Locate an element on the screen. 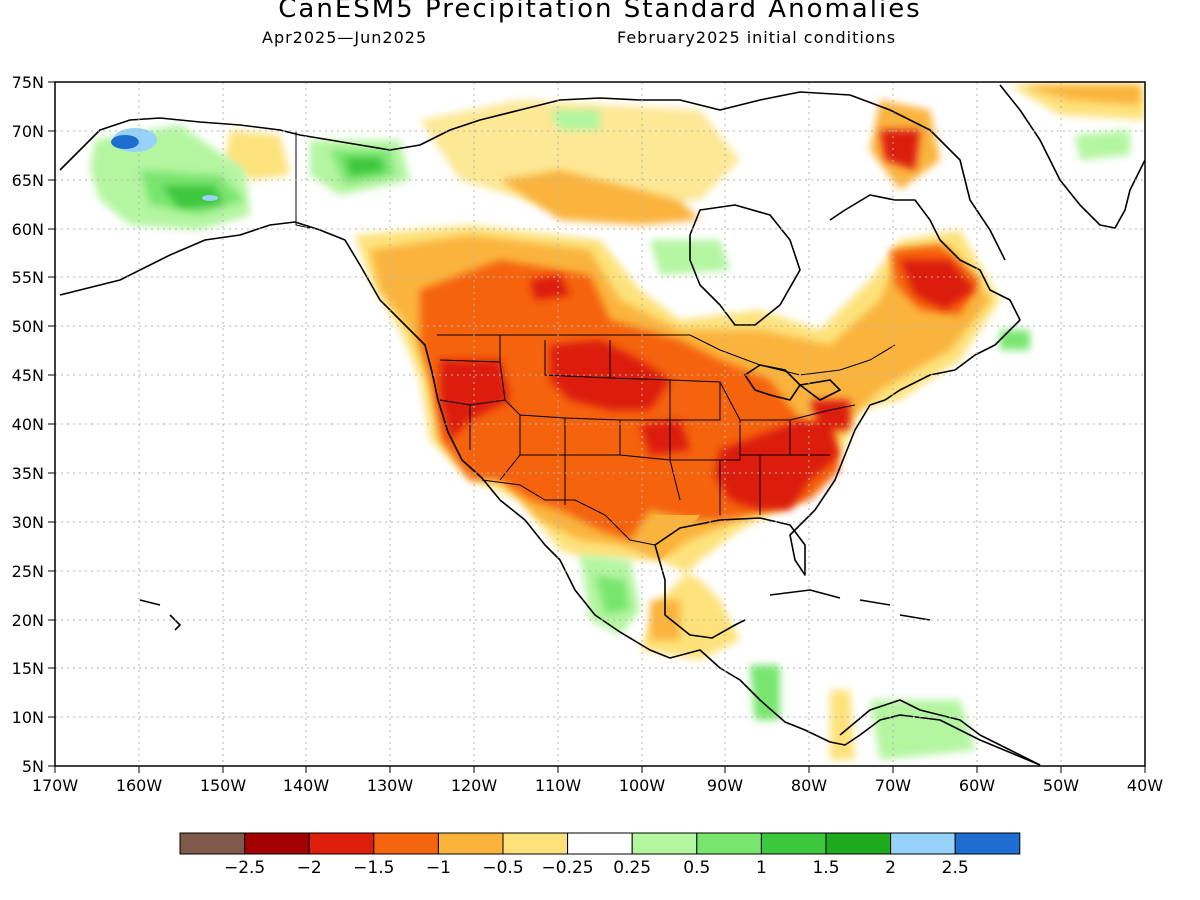 The width and height of the screenshot is (1200, 900). us-state-lines is located at coordinates (647, 425).